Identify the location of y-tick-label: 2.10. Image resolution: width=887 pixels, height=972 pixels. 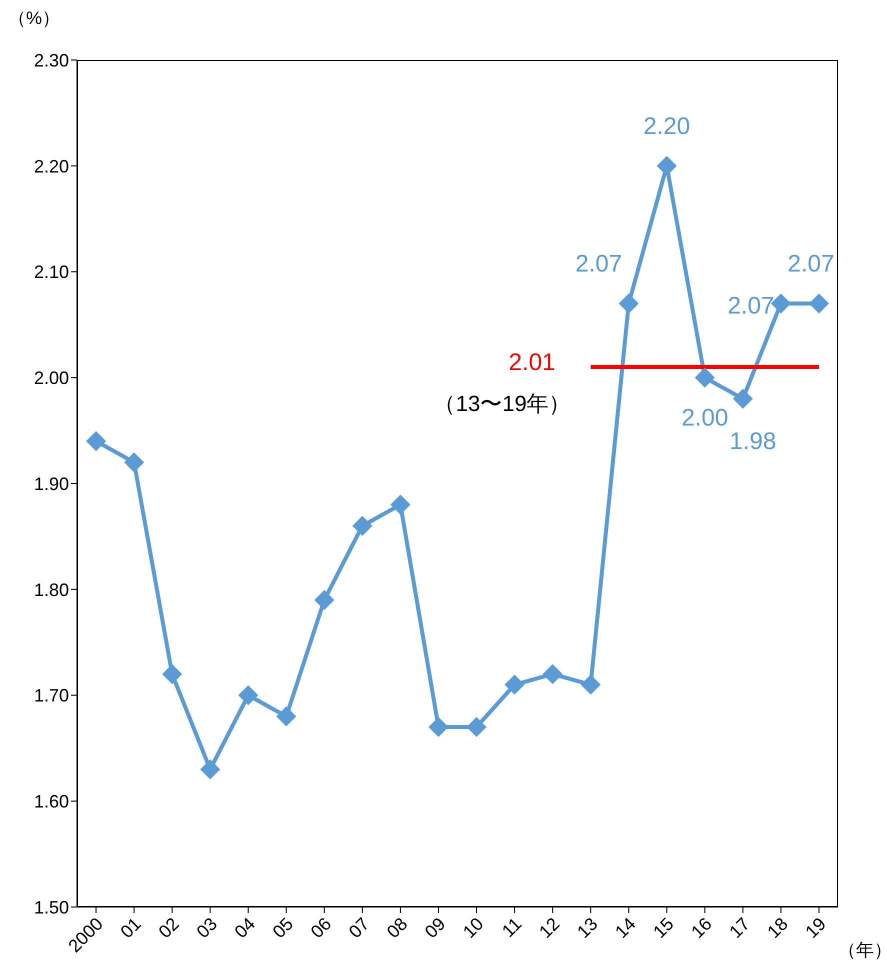
(51, 272).